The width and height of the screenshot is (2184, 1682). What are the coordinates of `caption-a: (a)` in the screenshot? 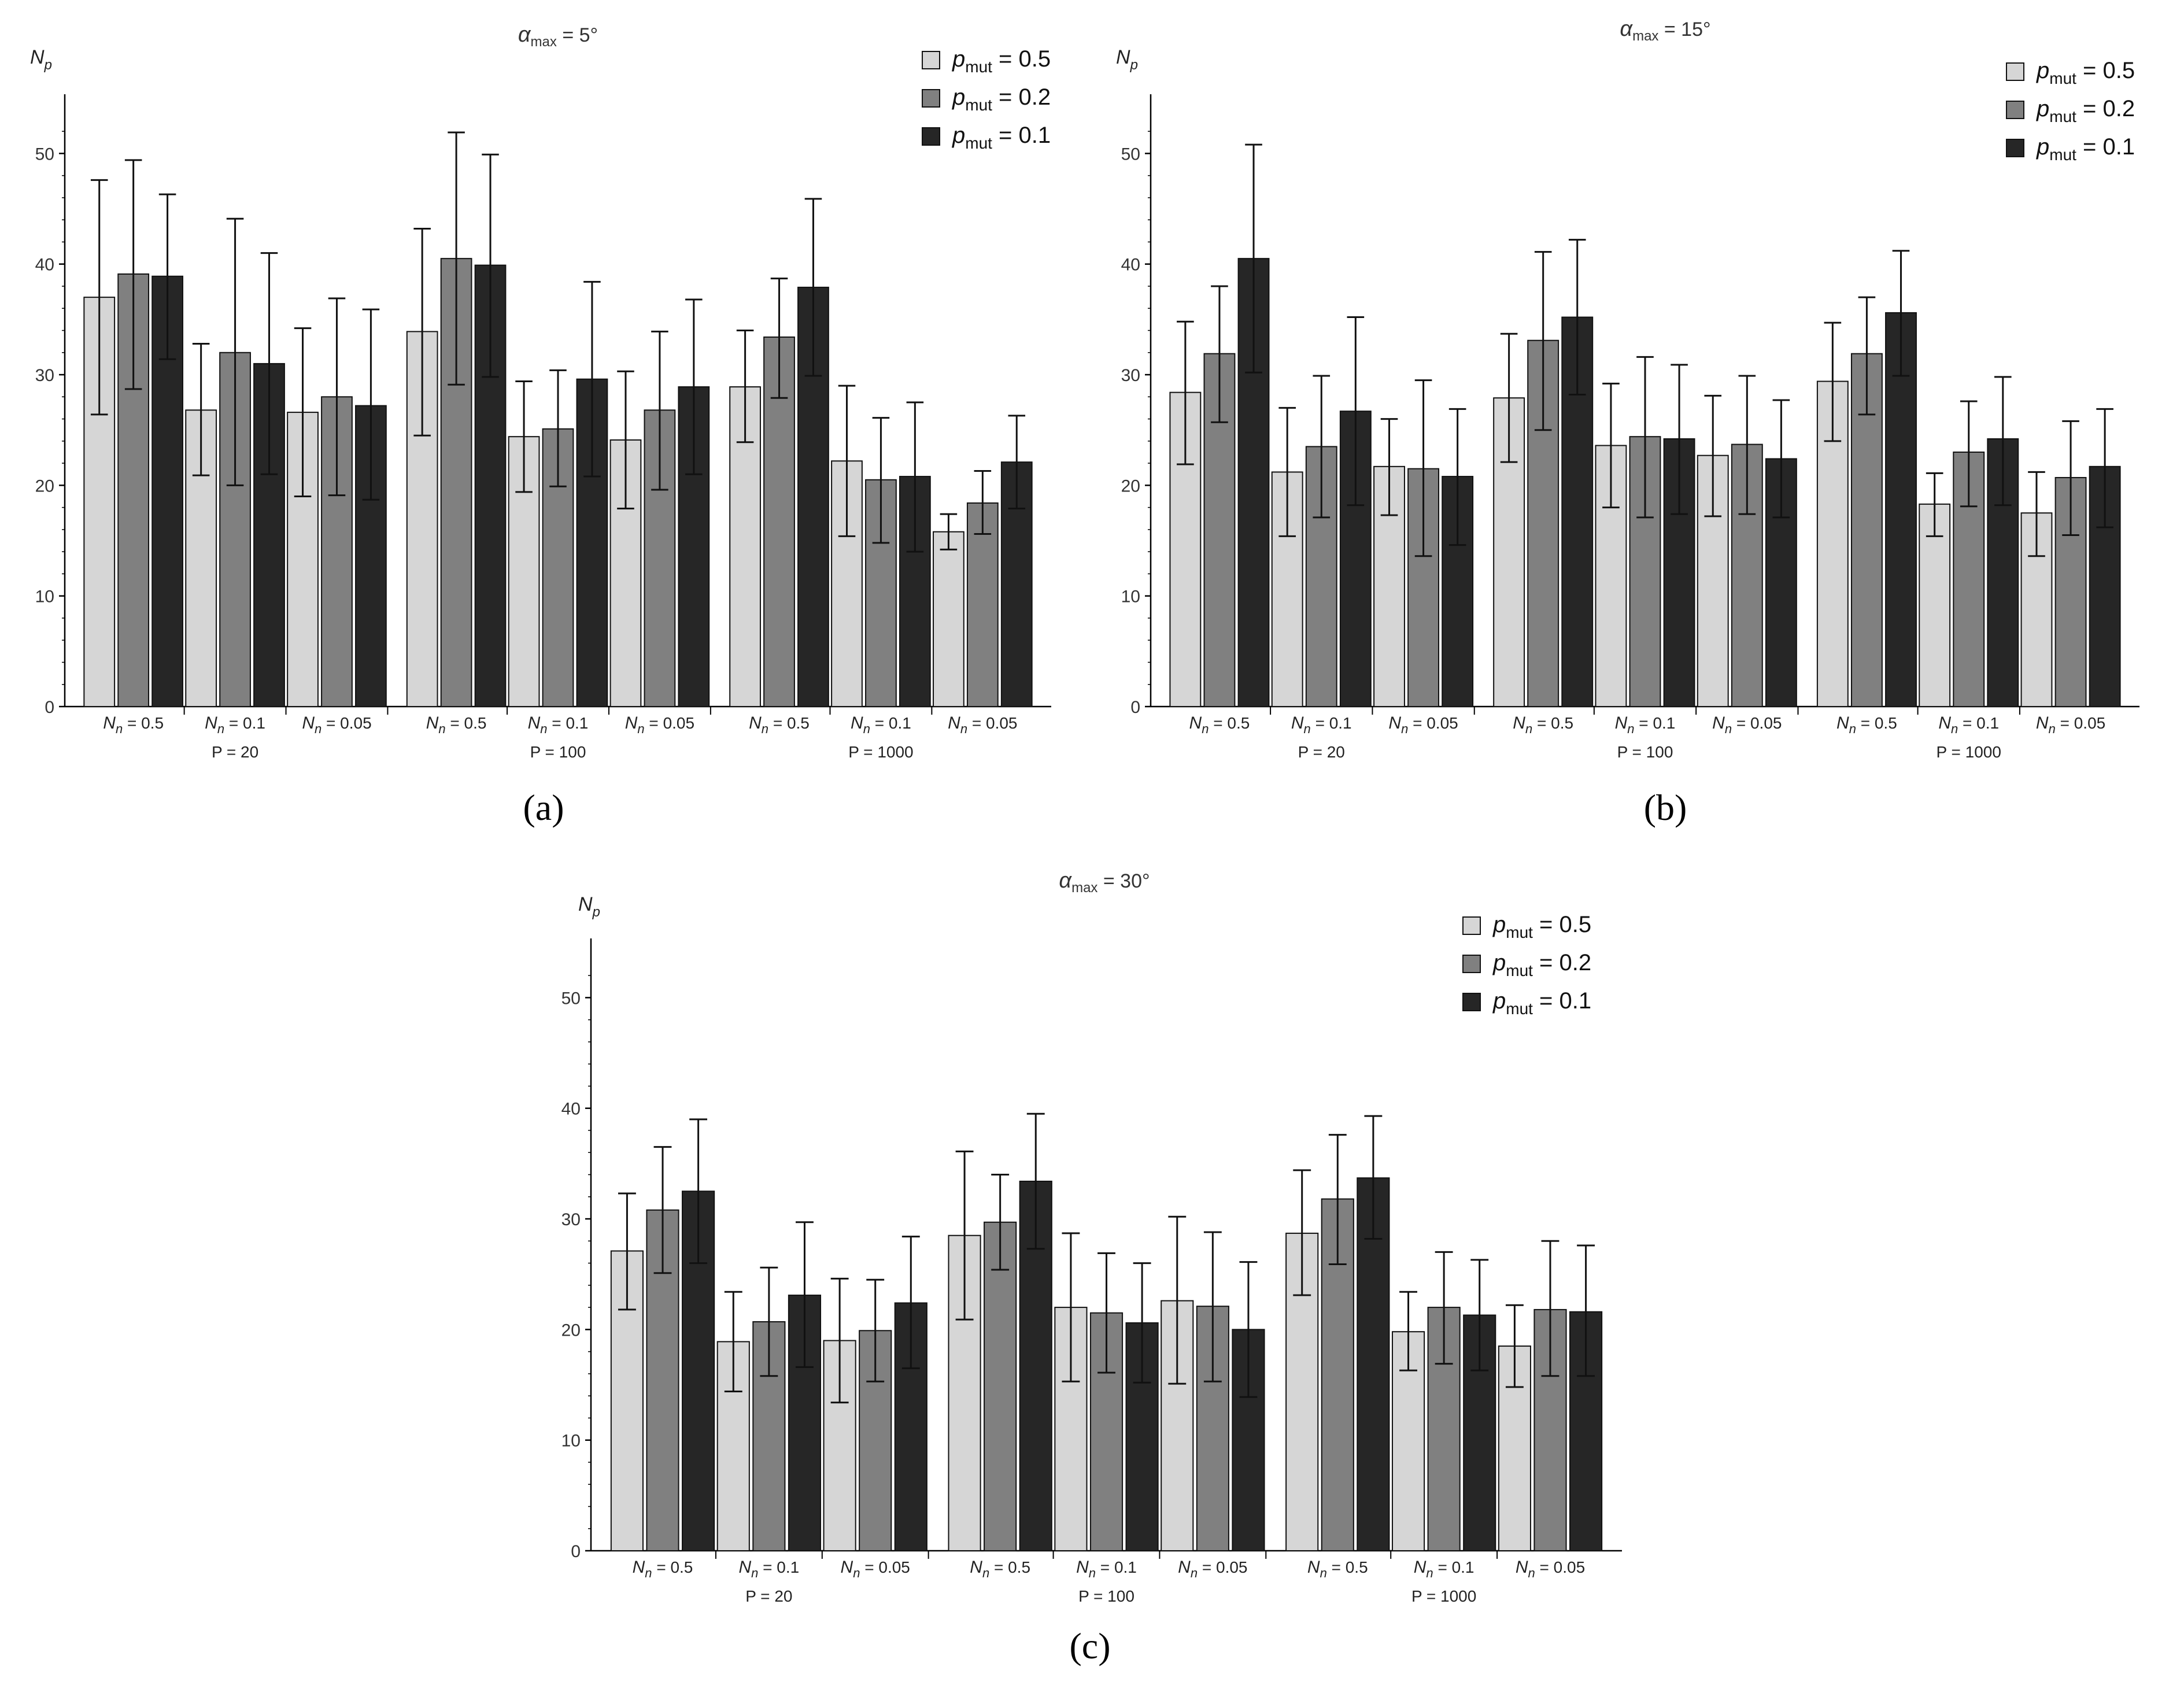 It's located at (543, 808).